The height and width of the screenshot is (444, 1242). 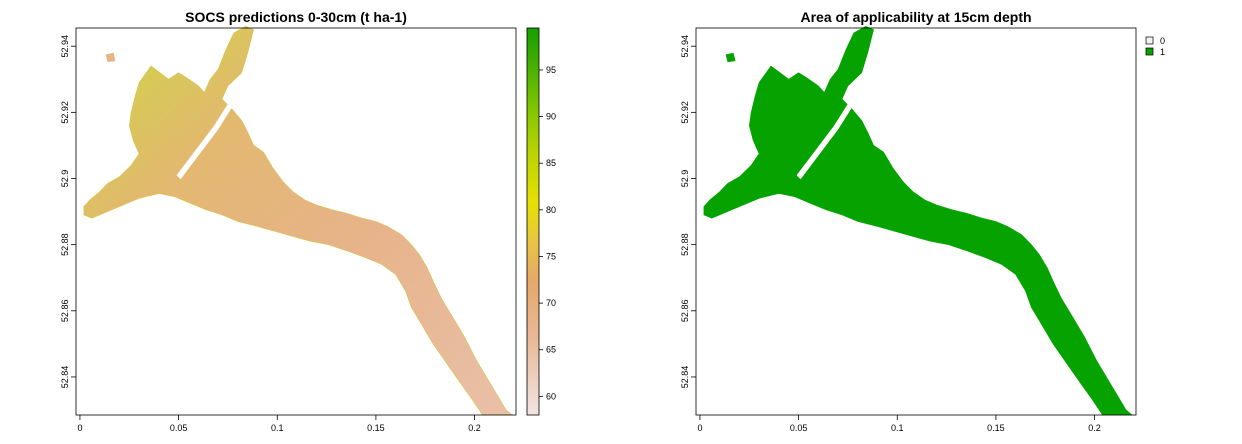 I want to click on legend-label: 1, so click(x=1162, y=52).